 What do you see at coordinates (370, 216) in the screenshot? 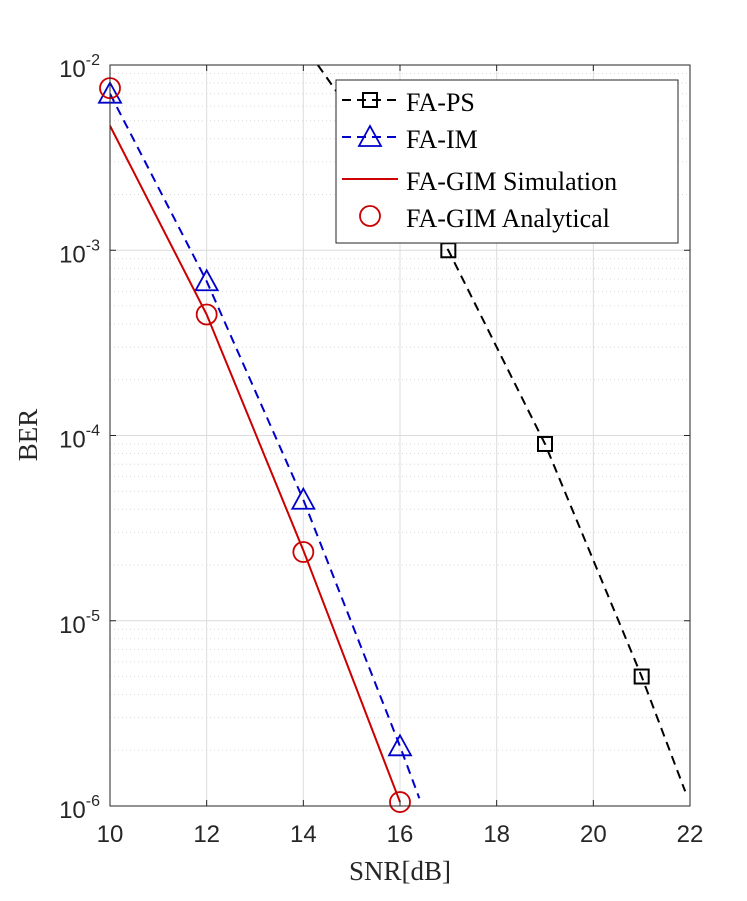
I see `legend-marker-fa-gim-analytical` at bounding box center [370, 216].